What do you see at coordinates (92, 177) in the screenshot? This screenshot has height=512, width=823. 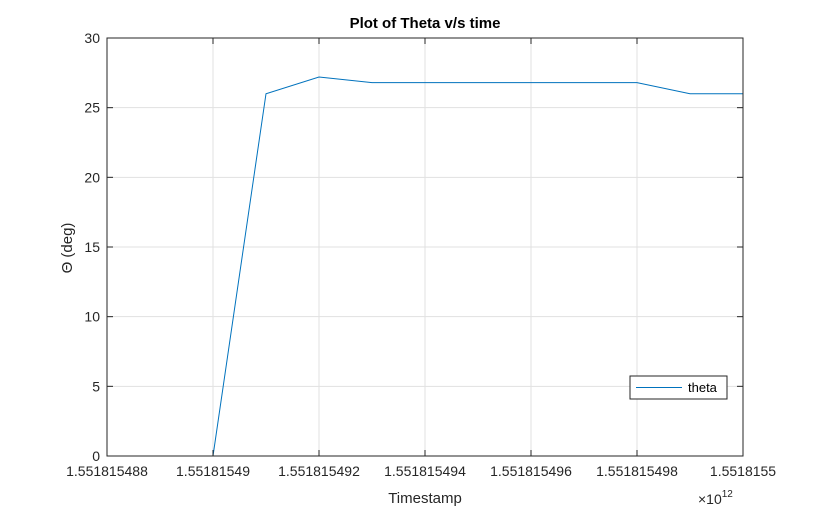 I see `y-tick-label: 20` at bounding box center [92, 177].